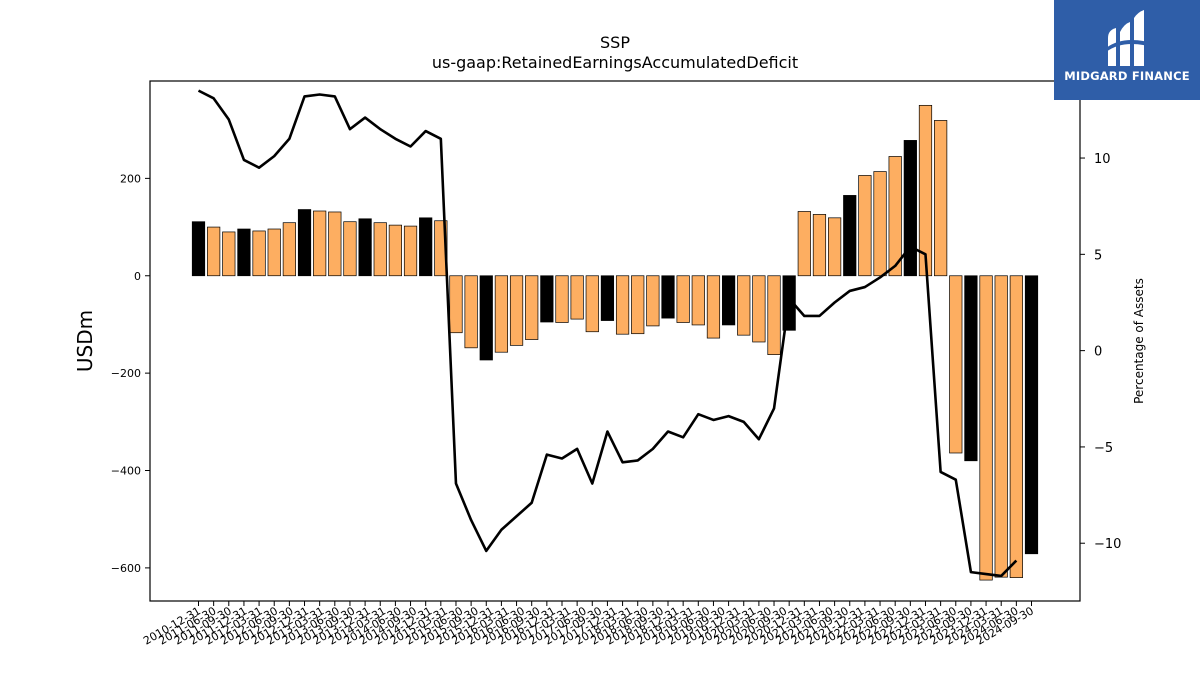  Describe the element at coordinates (85, 341) in the screenshot. I see `y-axis-label: USDm` at that location.